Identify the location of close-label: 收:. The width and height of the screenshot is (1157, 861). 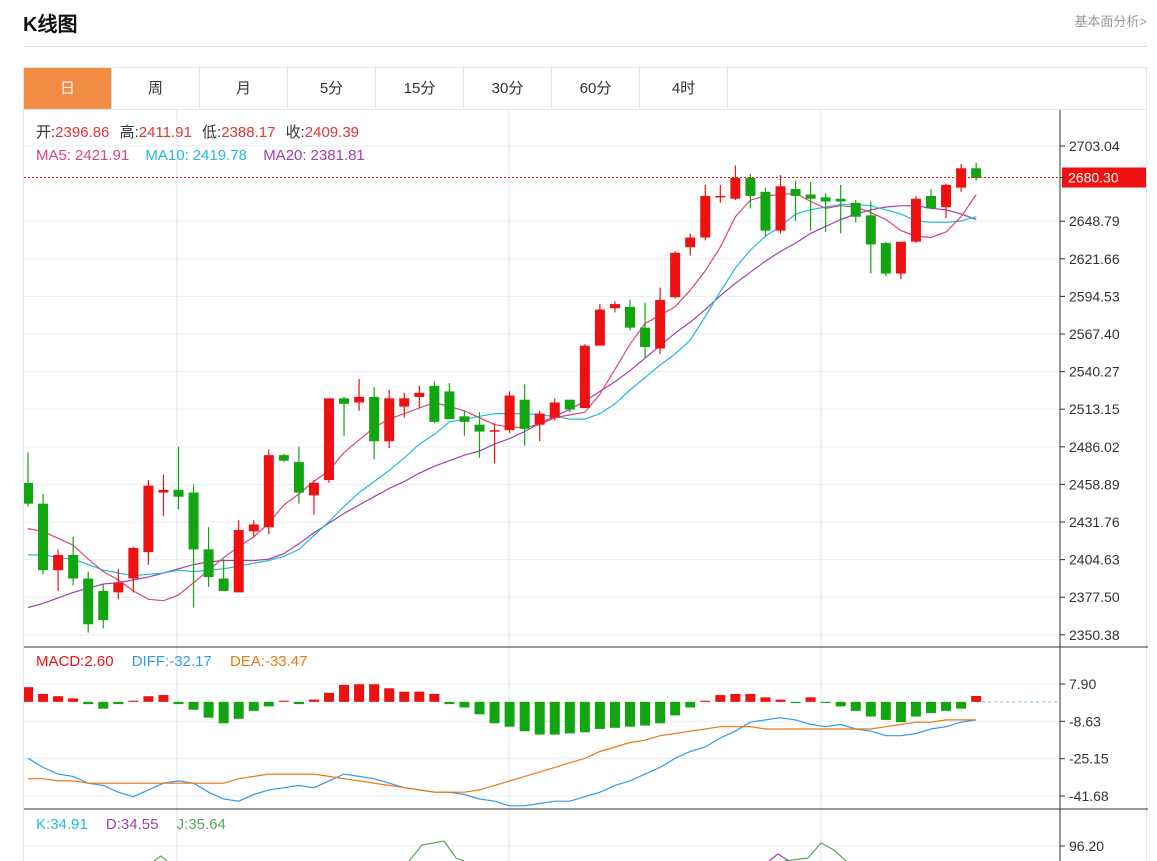
(295, 132).